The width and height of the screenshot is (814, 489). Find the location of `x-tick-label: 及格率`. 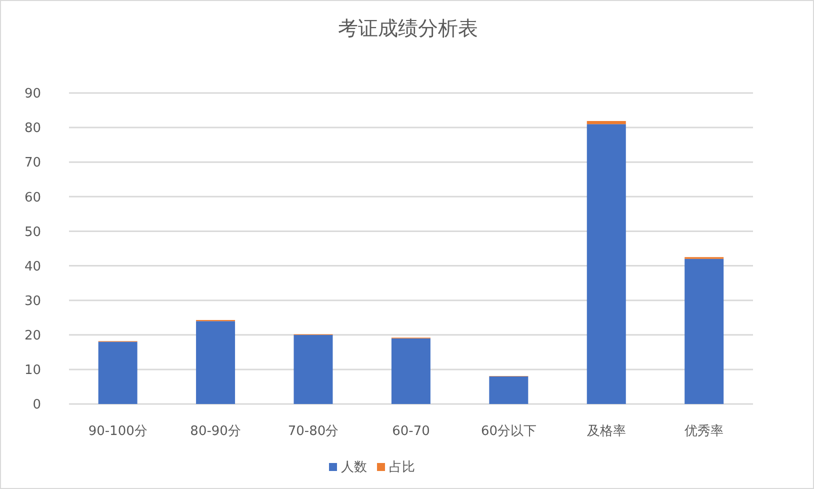

x-tick-label: 及格率 is located at coordinates (606, 431).